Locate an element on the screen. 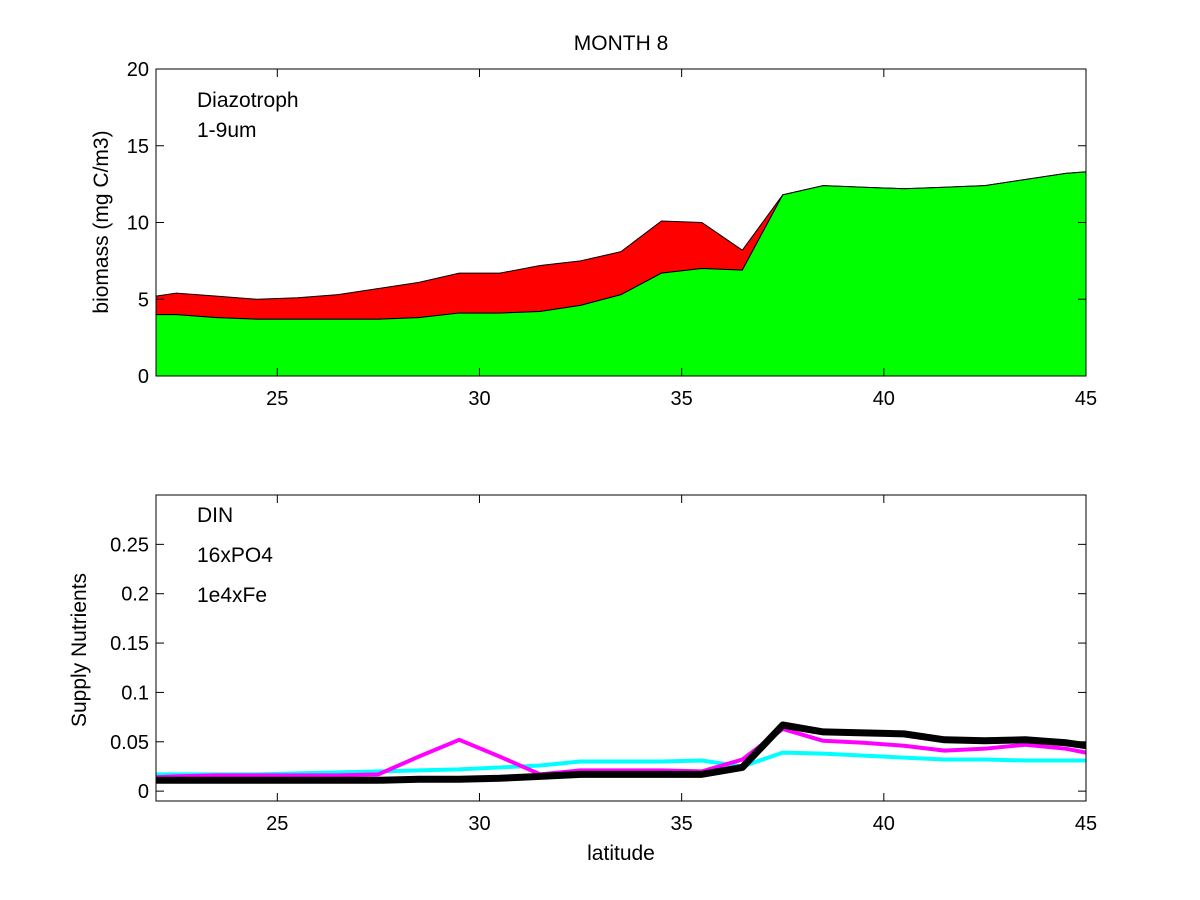 This screenshot has height=900, width=1200. y-tick-label: 0.05 is located at coordinates (129, 743).